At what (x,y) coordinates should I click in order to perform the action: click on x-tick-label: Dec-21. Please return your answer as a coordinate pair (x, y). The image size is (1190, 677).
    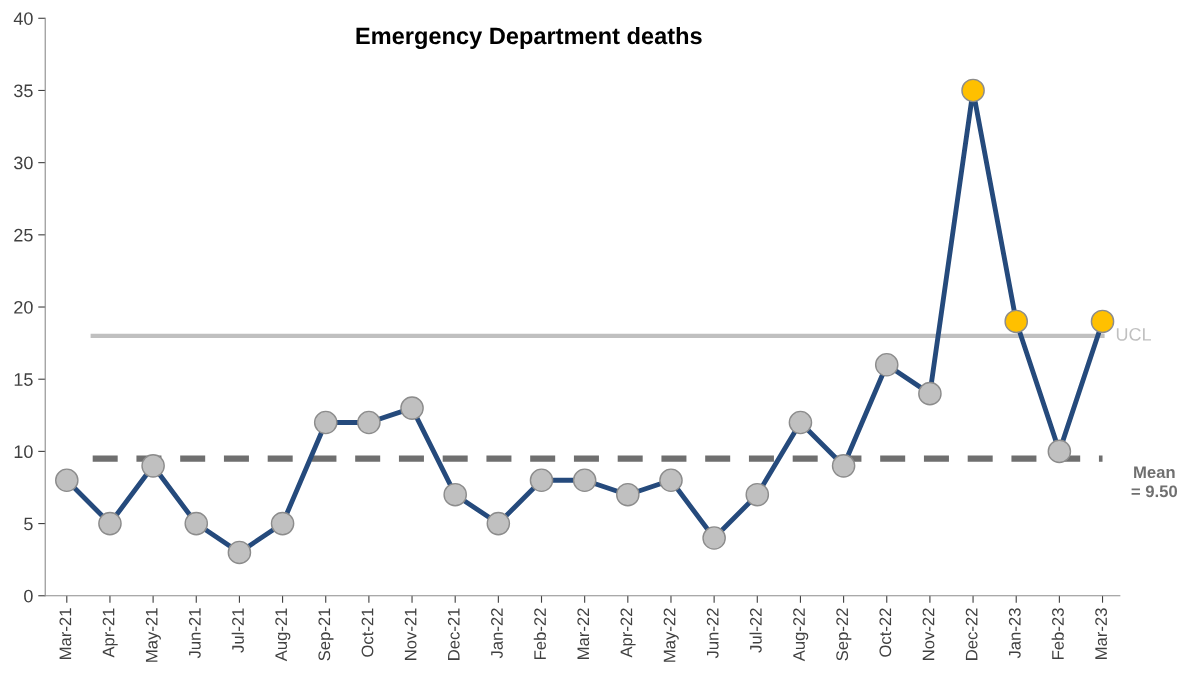
    Looking at the image, I should click on (453, 634).